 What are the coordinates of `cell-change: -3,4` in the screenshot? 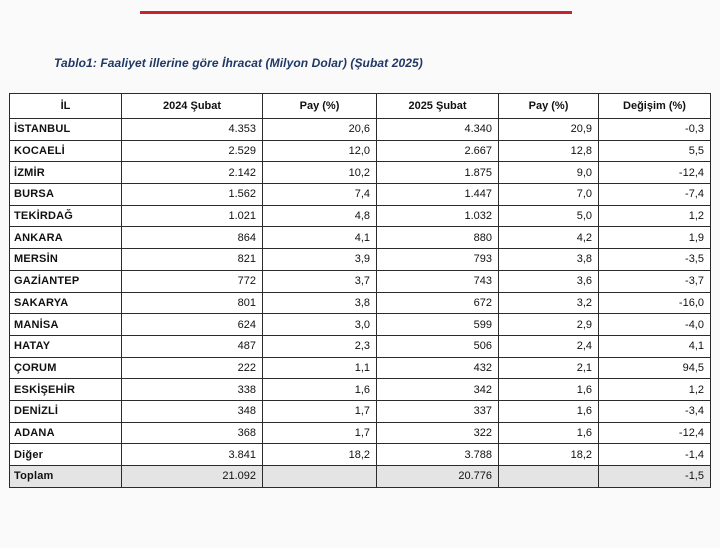 It's located at (654, 411).